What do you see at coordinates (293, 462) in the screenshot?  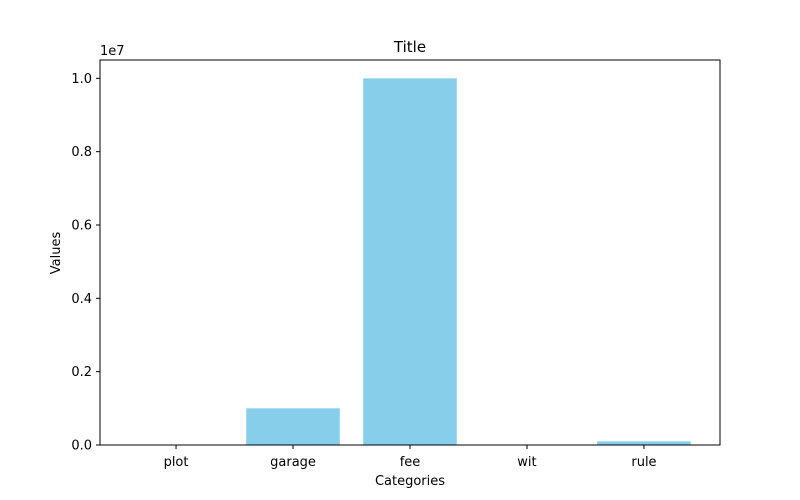 I see `x-tick-label: garage` at bounding box center [293, 462].